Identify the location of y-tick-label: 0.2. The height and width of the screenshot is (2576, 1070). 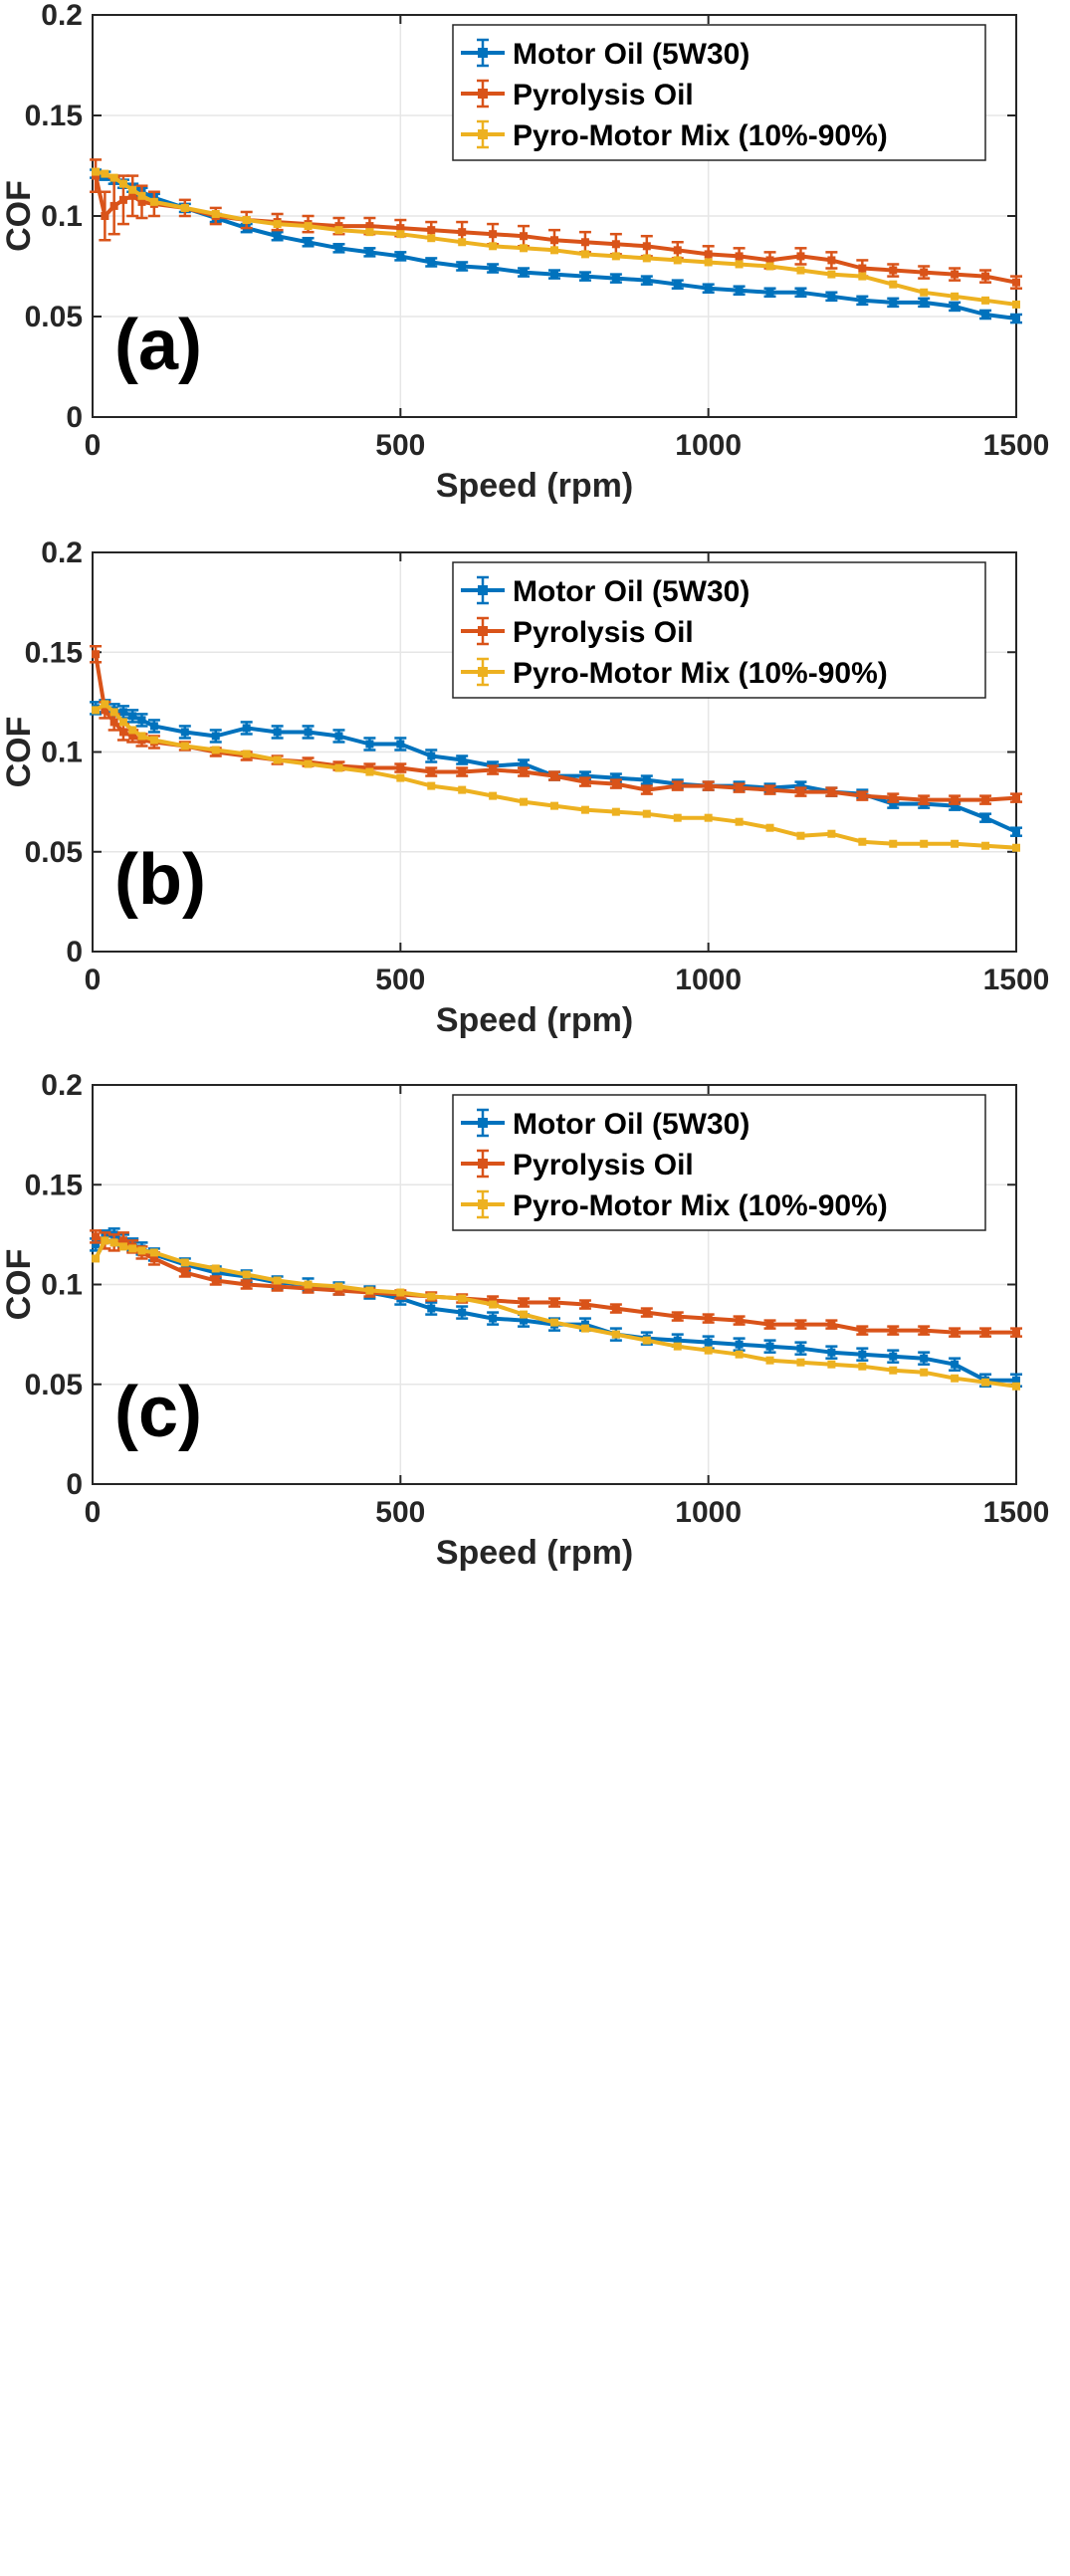
(62, 553).